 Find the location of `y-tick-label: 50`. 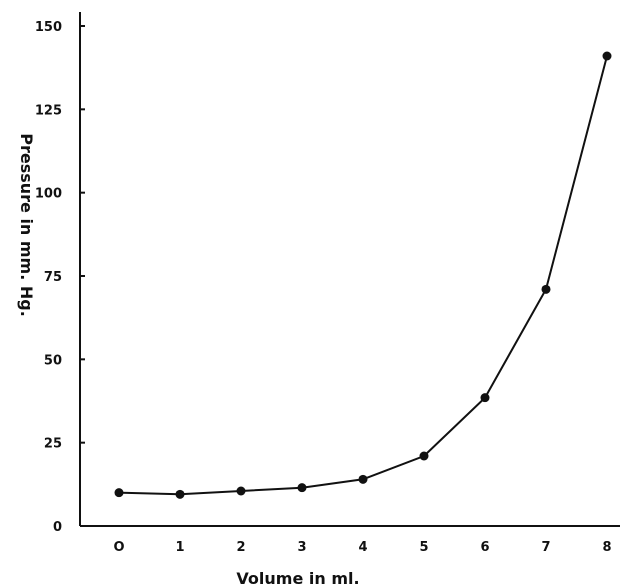

y-tick-label: 50 is located at coordinates (53, 360).